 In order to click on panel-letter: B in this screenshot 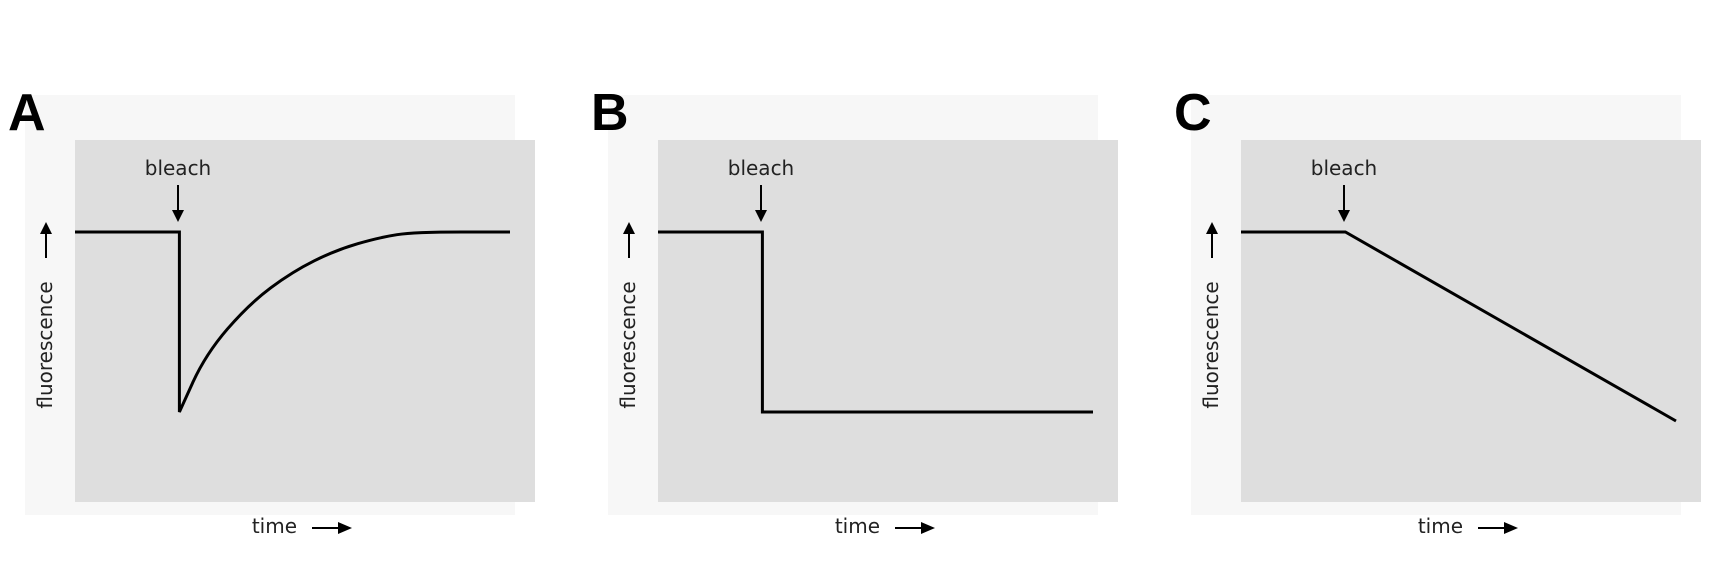, I will do `click(610, 113)`.